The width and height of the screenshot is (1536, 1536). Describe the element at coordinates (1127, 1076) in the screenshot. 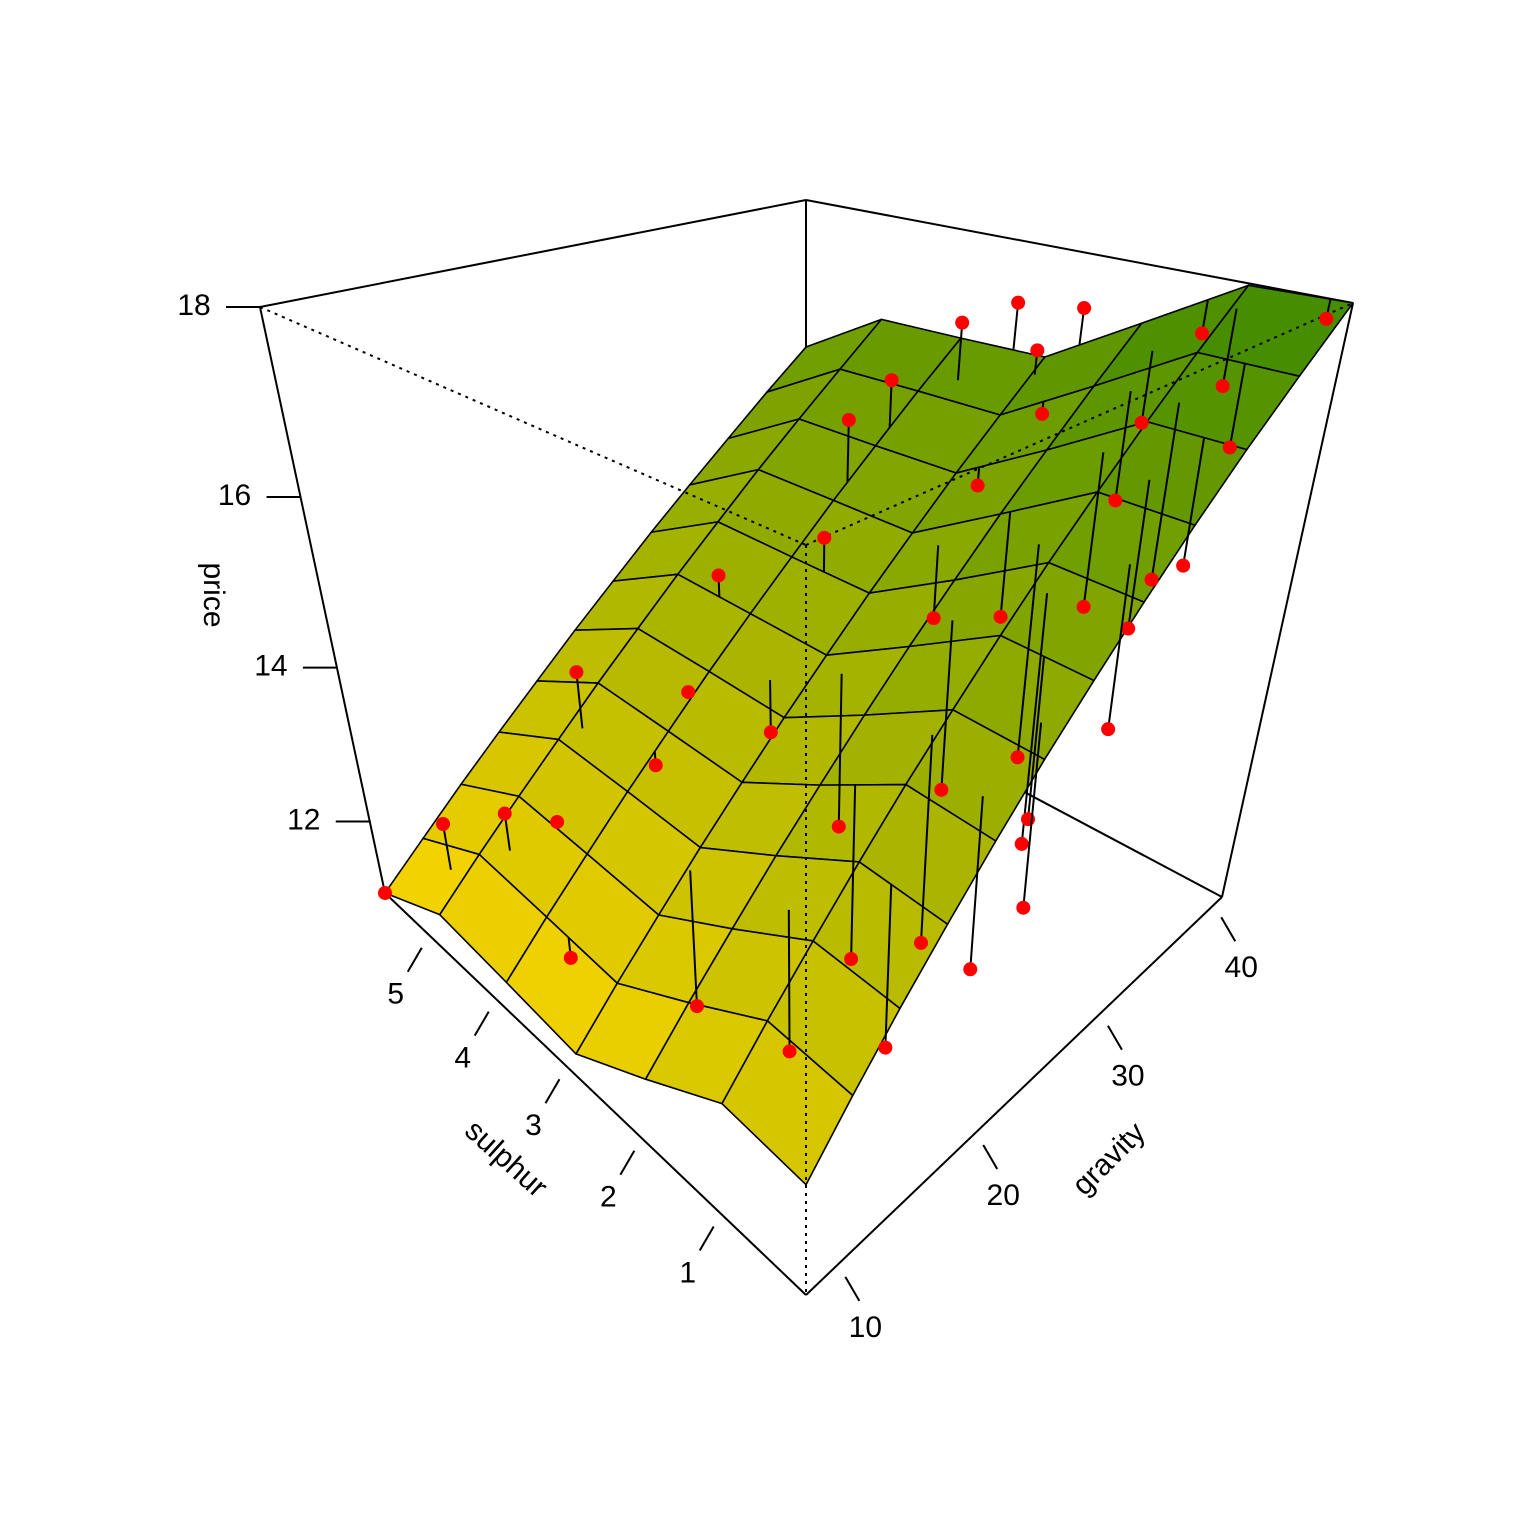

I see `x-tick-label: 30` at that location.